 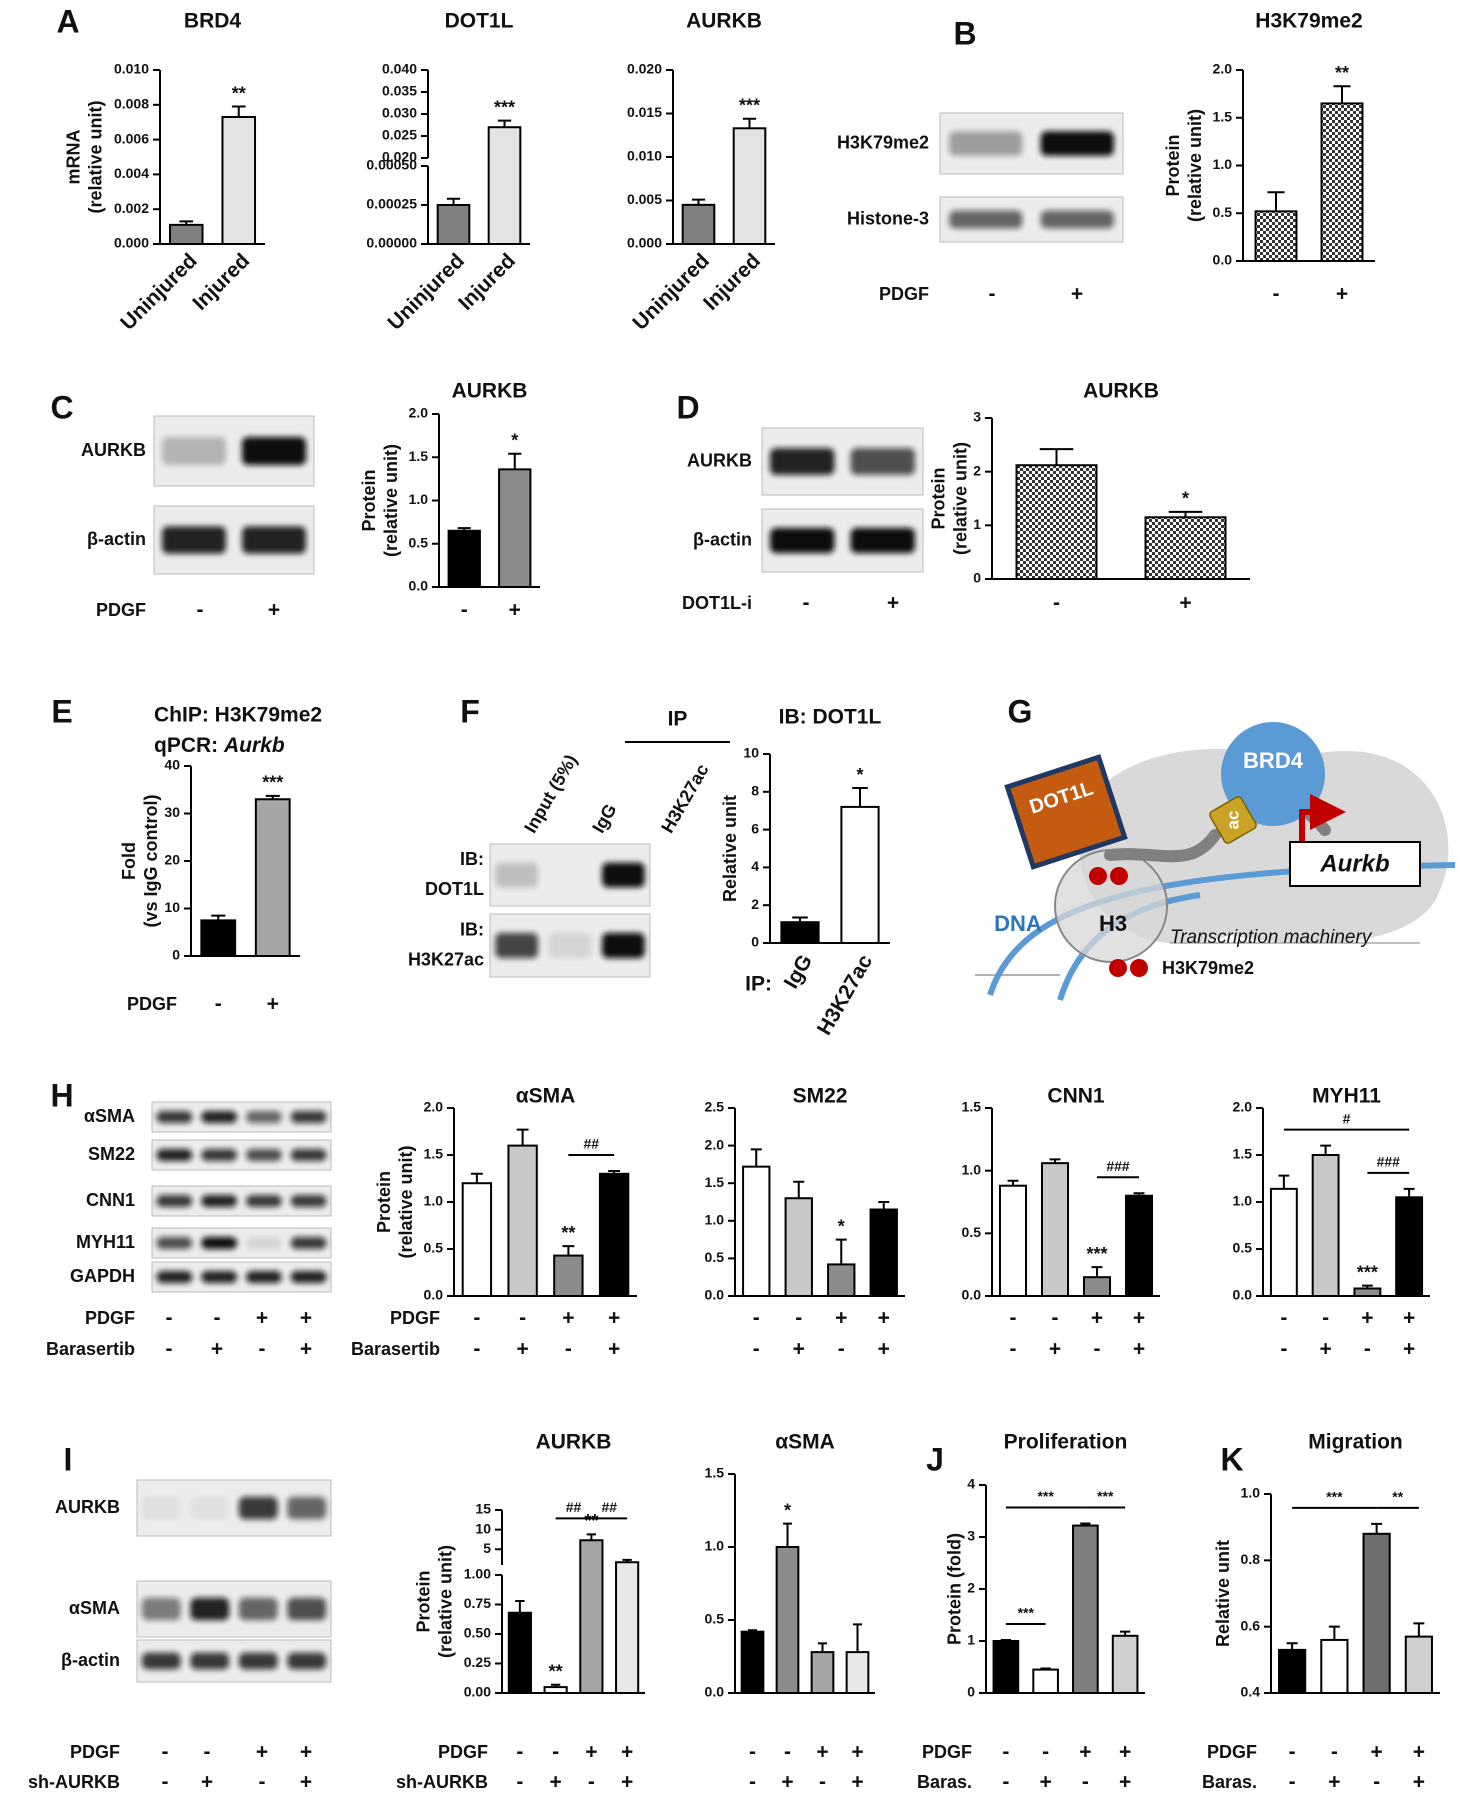 I want to click on y-tick-label: 1.5, so click(x=419, y=456).